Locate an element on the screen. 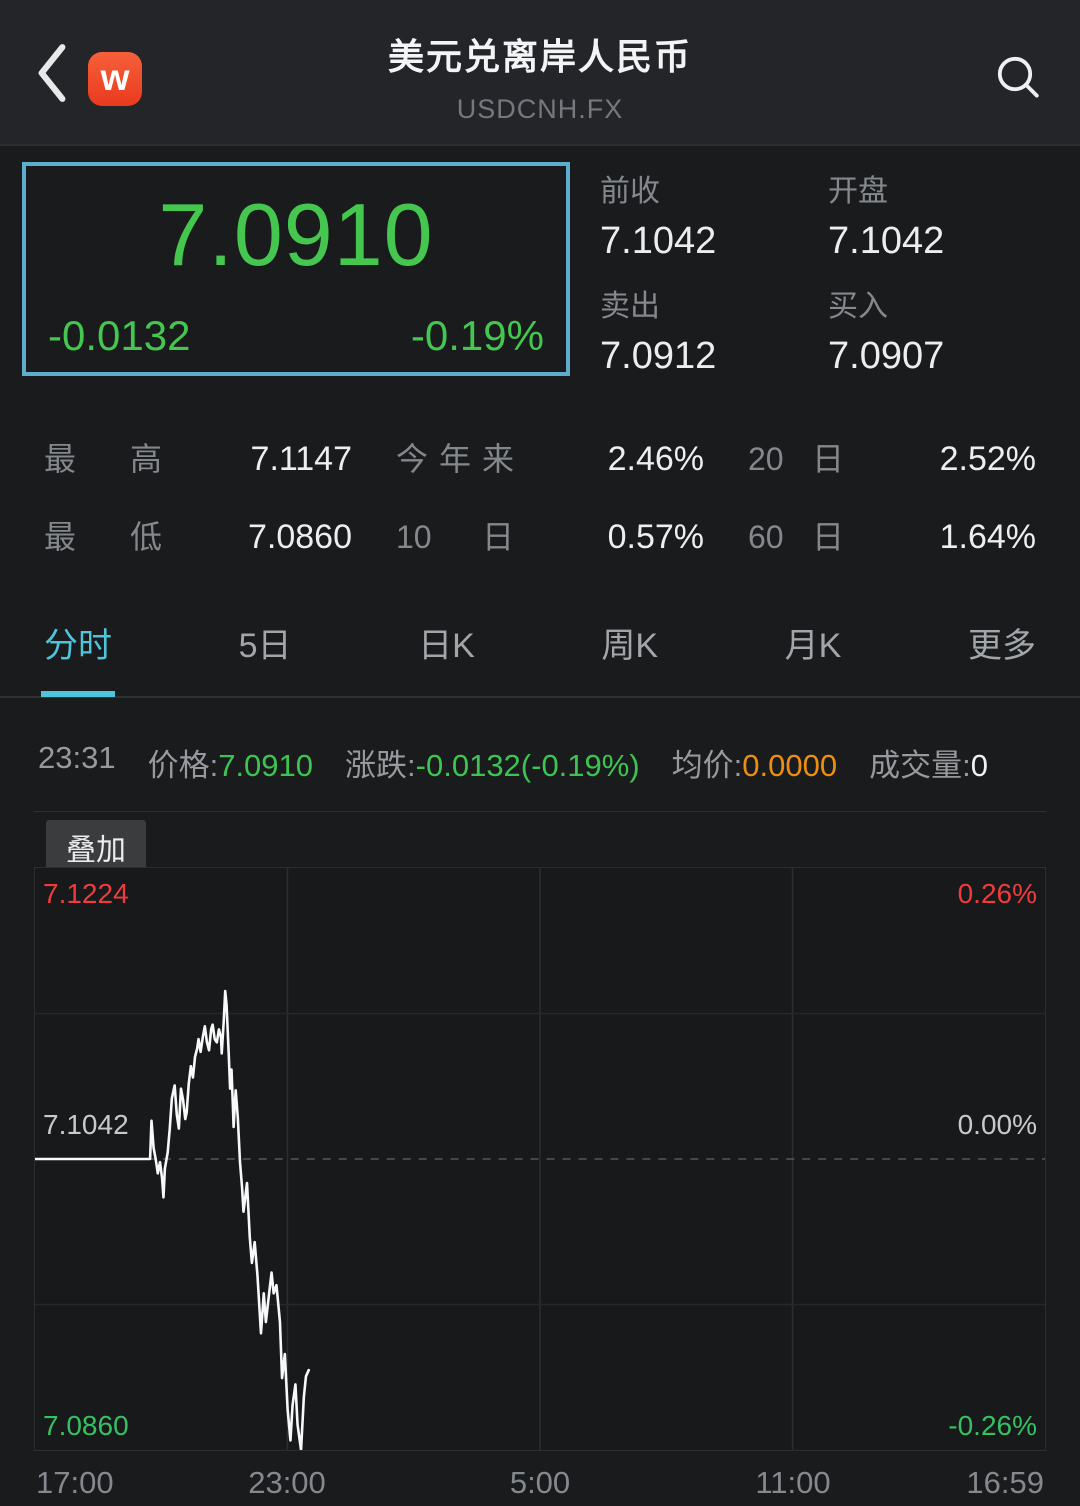  info-change: 涨跌:-0.0132(-0.19%) is located at coordinates (492, 762).